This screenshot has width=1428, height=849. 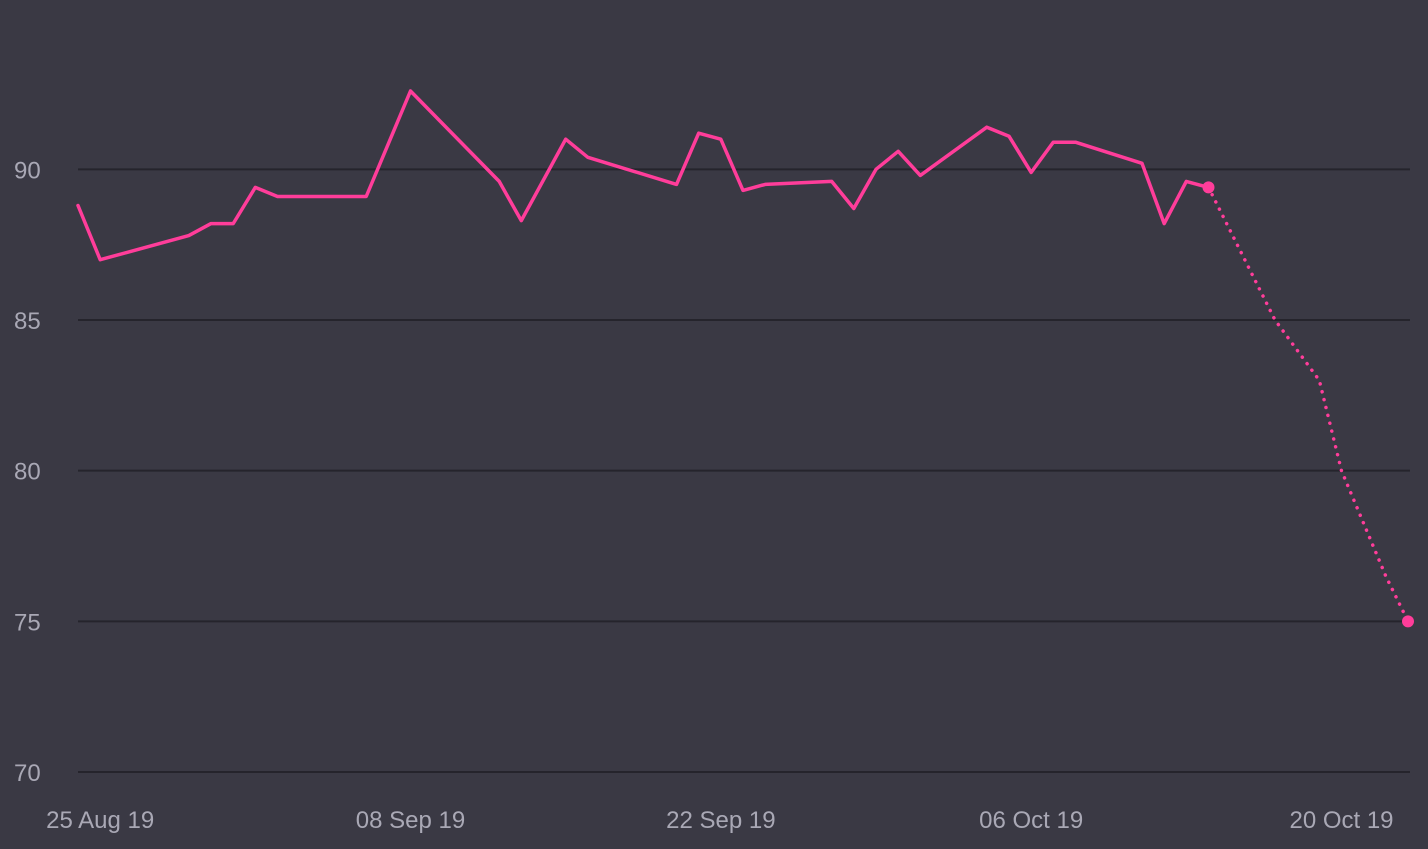 What do you see at coordinates (27, 773) in the screenshot?
I see `y-tick-label: 70` at bounding box center [27, 773].